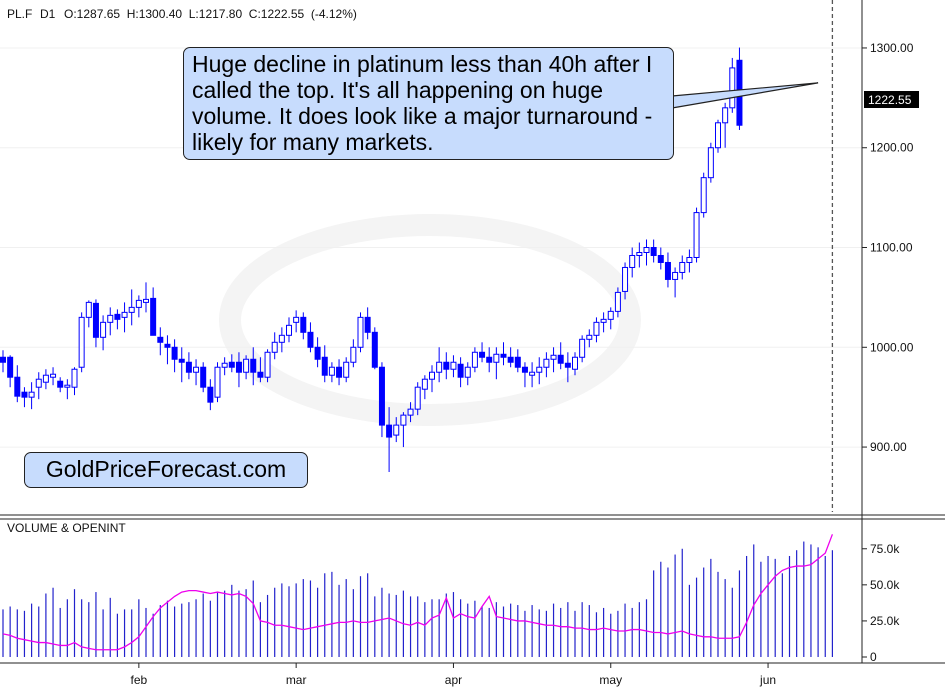 The image size is (945, 690). I want to click on watermark-shape, so click(430, 320).